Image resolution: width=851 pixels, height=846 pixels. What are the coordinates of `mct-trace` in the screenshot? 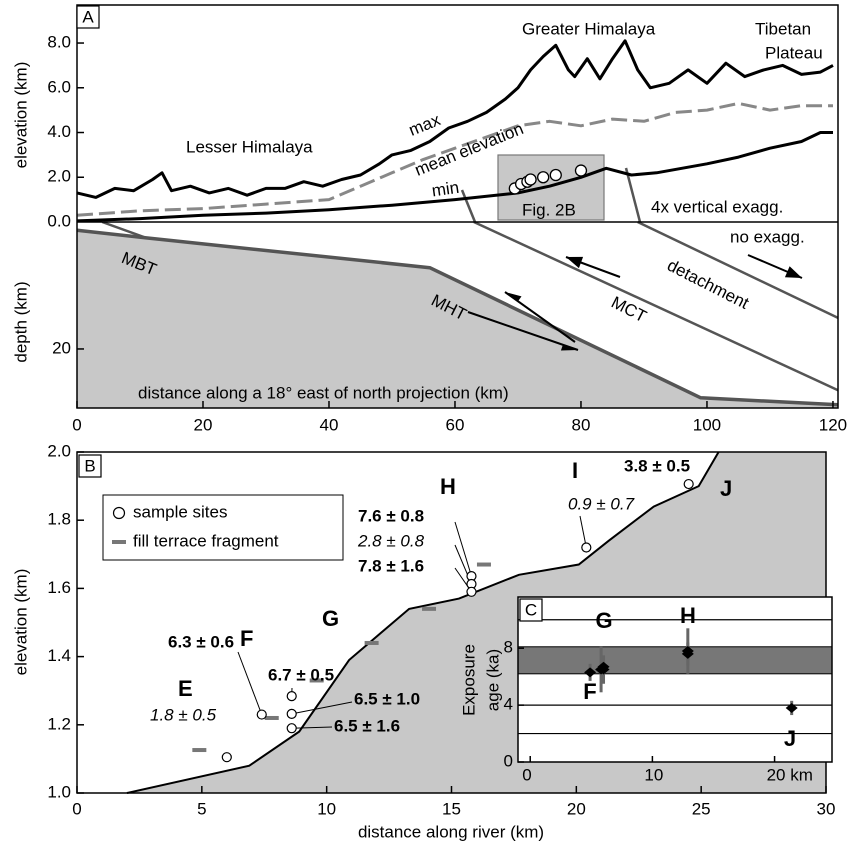 It's located at (468, 206).